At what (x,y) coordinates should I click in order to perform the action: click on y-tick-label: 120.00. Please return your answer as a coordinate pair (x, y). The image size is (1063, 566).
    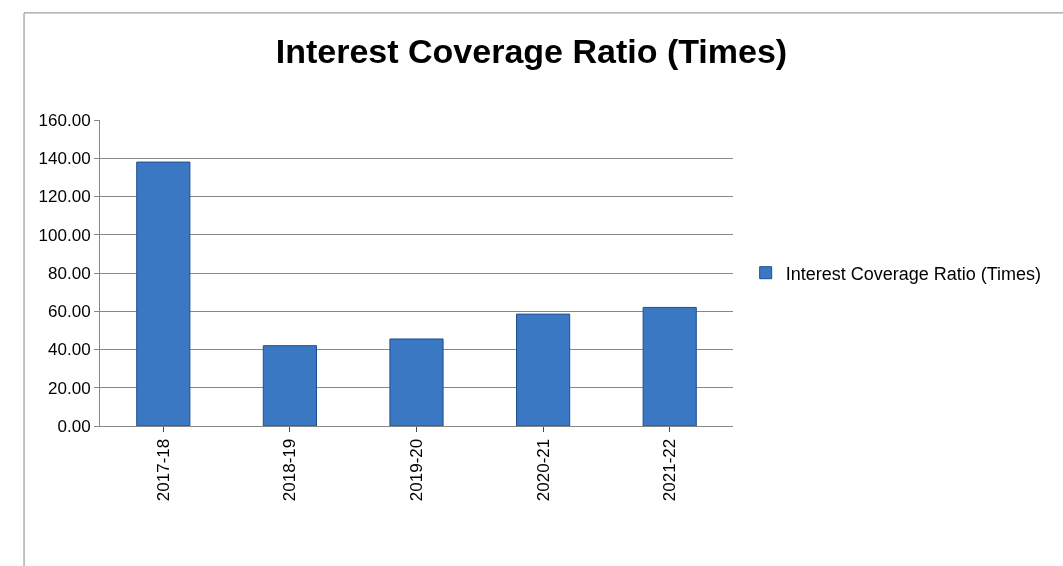
    Looking at the image, I should click on (64, 197).